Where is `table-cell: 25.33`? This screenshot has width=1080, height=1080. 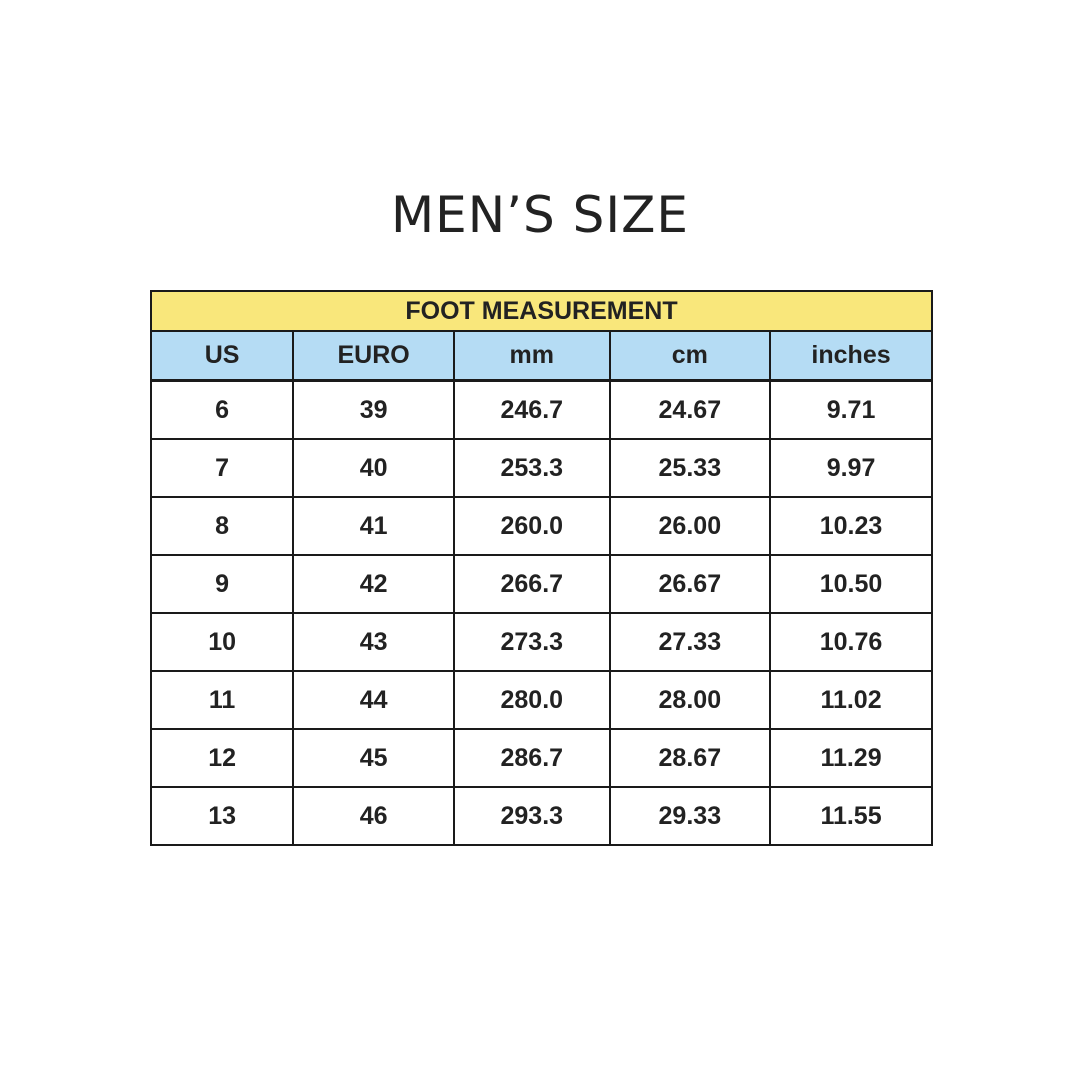 table-cell: 25.33 is located at coordinates (690, 468).